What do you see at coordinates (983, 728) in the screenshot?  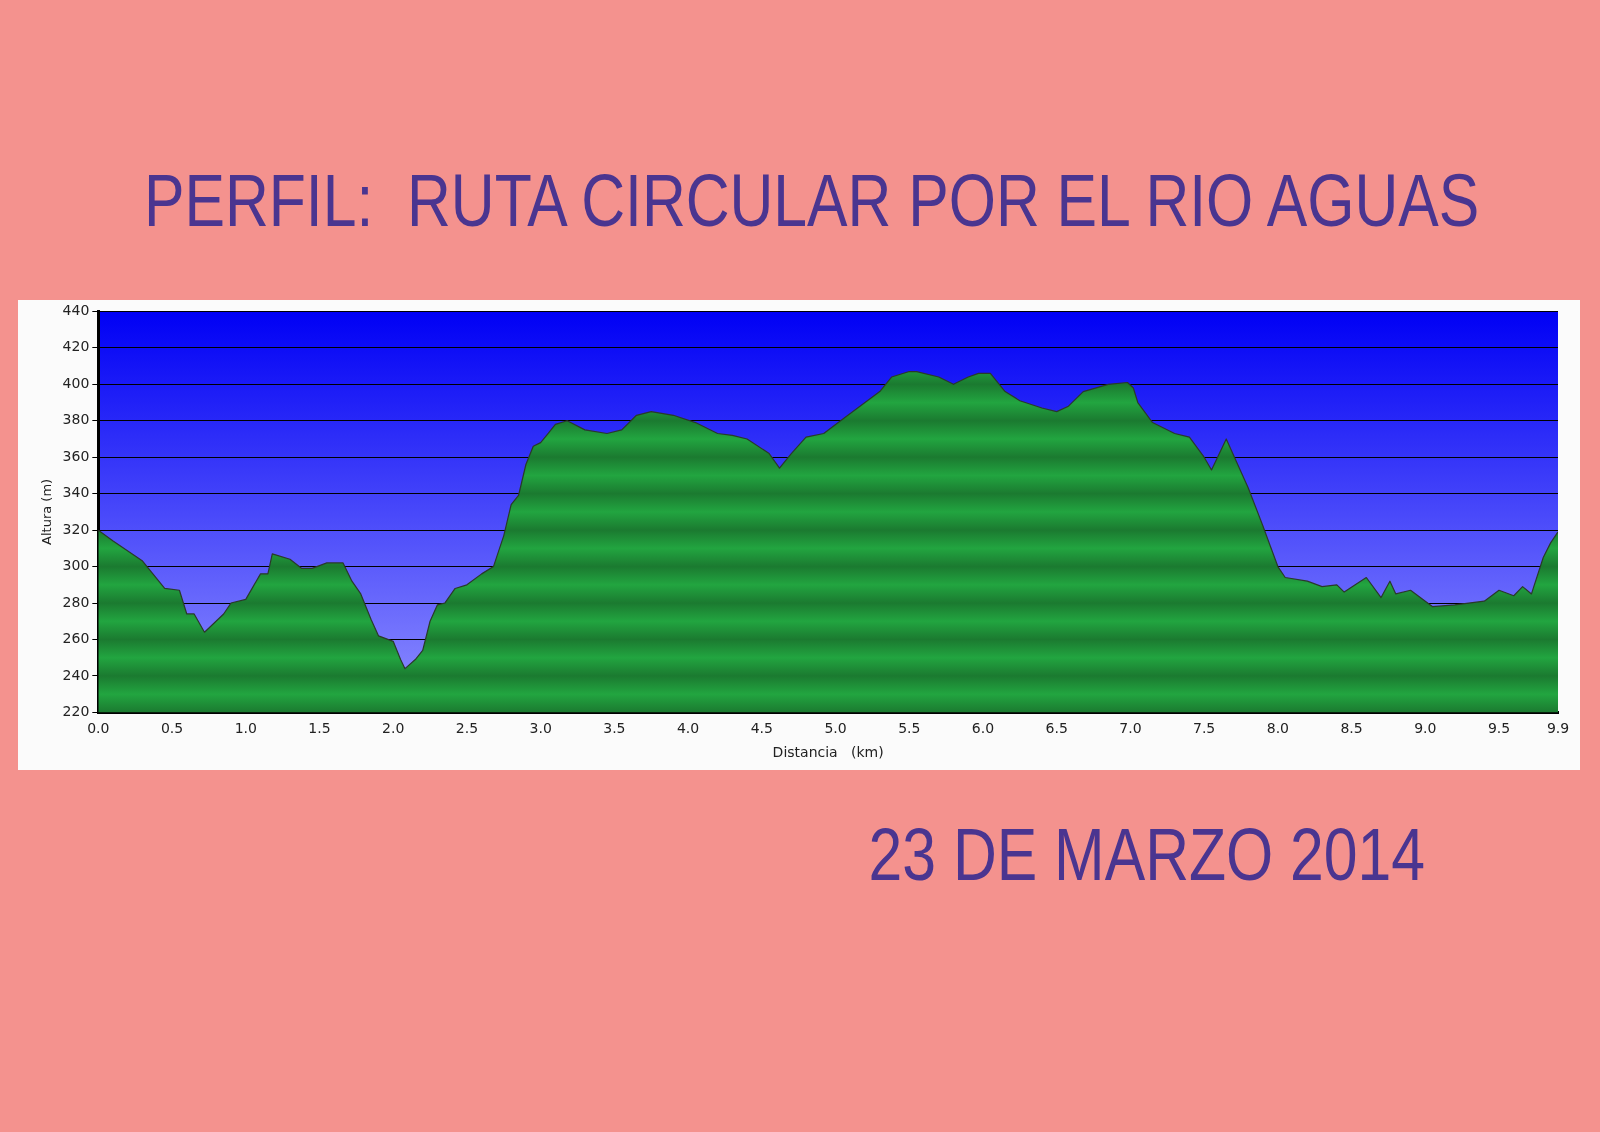 I see `x-tick-label: 6.0` at bounding box center [983, 728].